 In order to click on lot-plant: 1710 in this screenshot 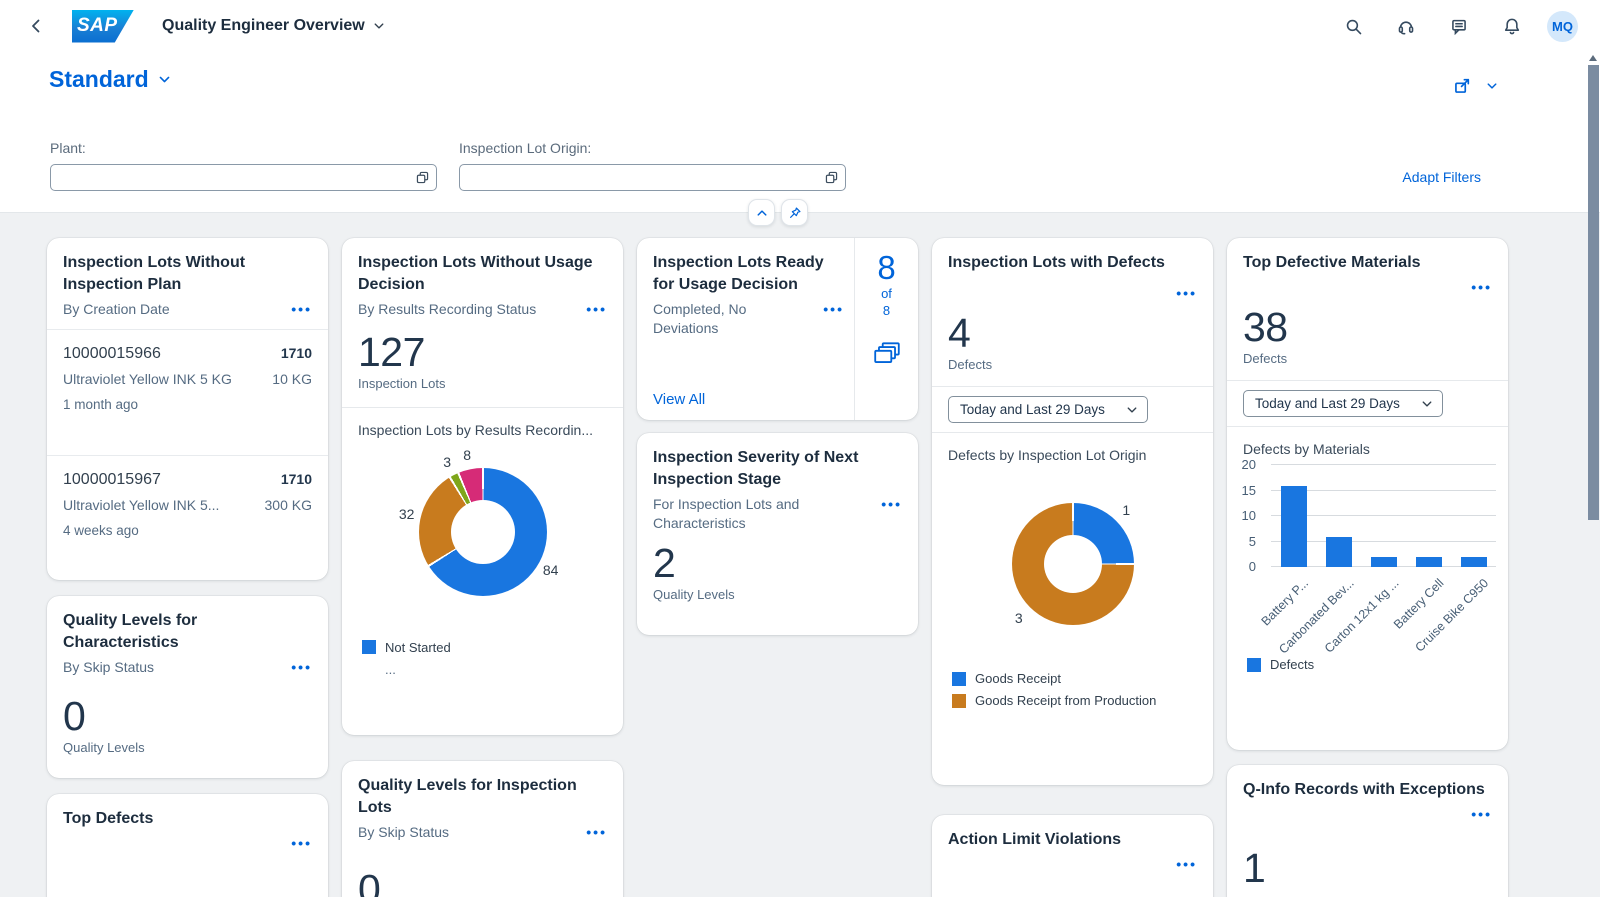, I will do `click(296, 352)`.